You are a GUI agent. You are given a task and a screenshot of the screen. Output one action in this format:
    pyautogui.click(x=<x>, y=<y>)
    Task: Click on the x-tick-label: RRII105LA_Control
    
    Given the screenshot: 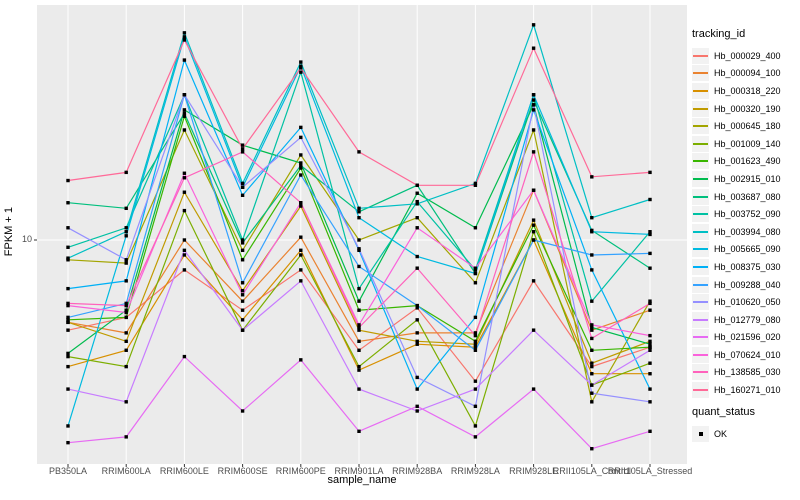 What is the action you would take?
    pyautogui.click(x=591, y=471)
    